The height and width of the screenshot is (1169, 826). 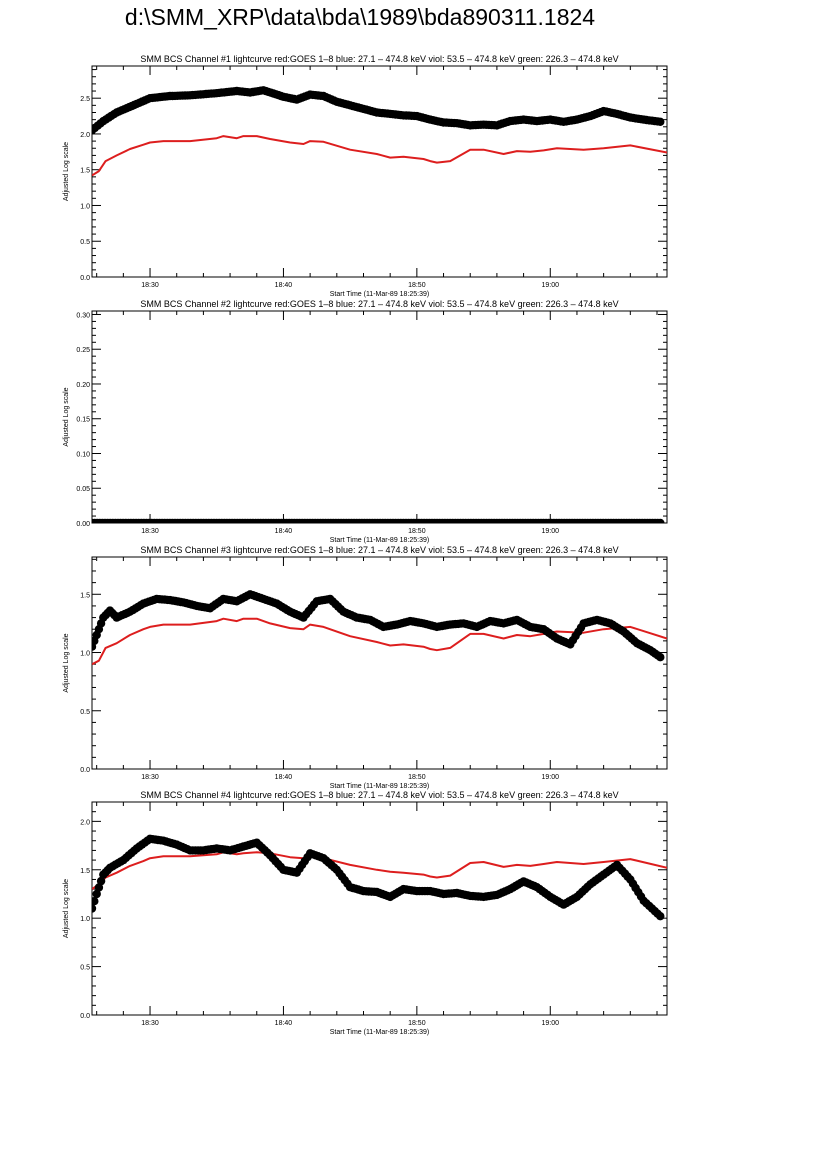 What do you see at coordinates (83, 454) in the screenshot?
I see `y-tick-label: 0.10` at bounding box center [83, 454].